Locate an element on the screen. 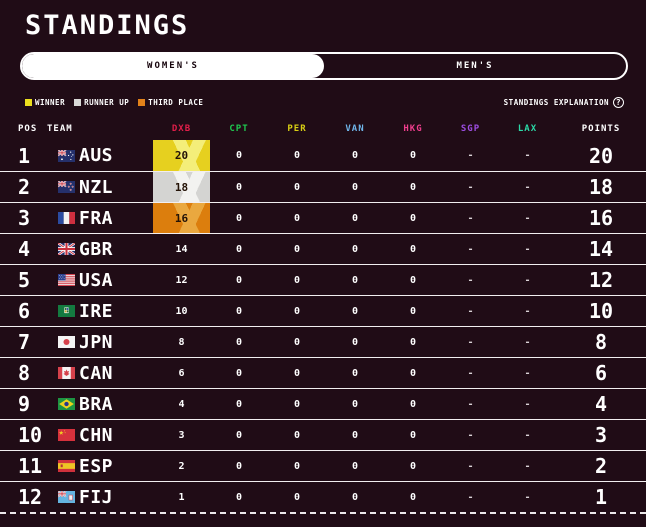 This screenshot has width=646, height=527. column-header-per: PER is located at coordinates (297, 129).